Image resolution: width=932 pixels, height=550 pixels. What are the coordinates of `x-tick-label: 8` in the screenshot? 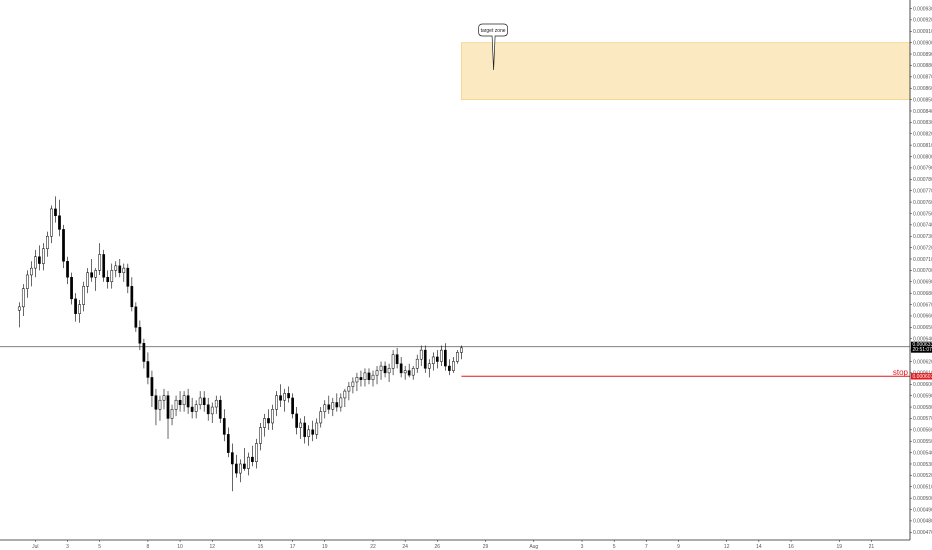 It's located at (148, 547).